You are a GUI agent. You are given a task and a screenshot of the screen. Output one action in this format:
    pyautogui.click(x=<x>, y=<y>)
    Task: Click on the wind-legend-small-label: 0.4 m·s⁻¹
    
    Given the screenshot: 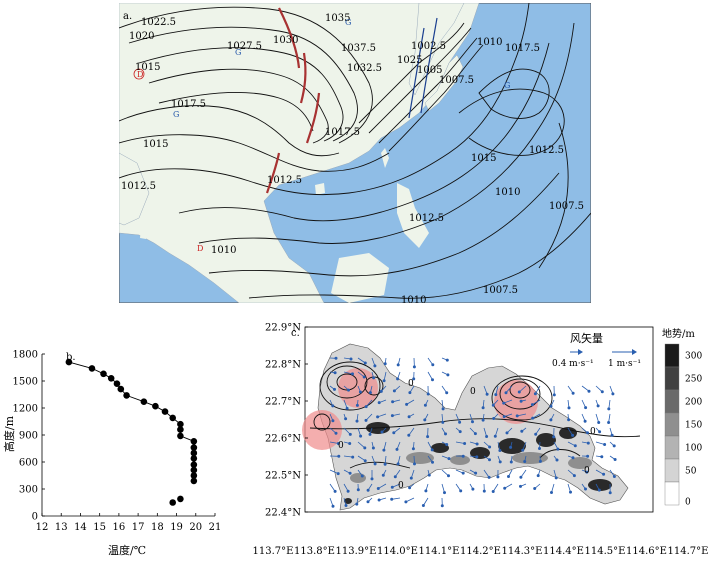 What is the action you would take?
    pyautogui.click(x=573, y=364)
    